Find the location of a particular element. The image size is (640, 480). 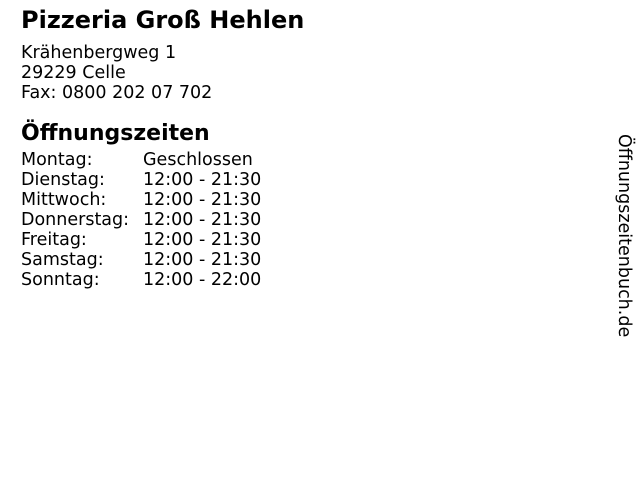

table-row: Freitag: 12:00 - 21:30 is located at coordinates (141, 240).